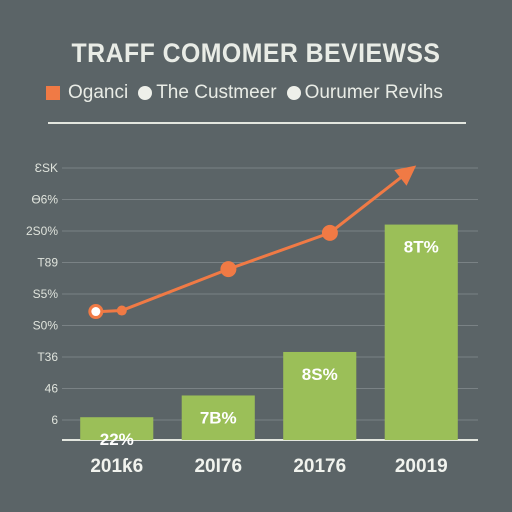  I want to click on y-tick-label: S5%, so click(46, 294).